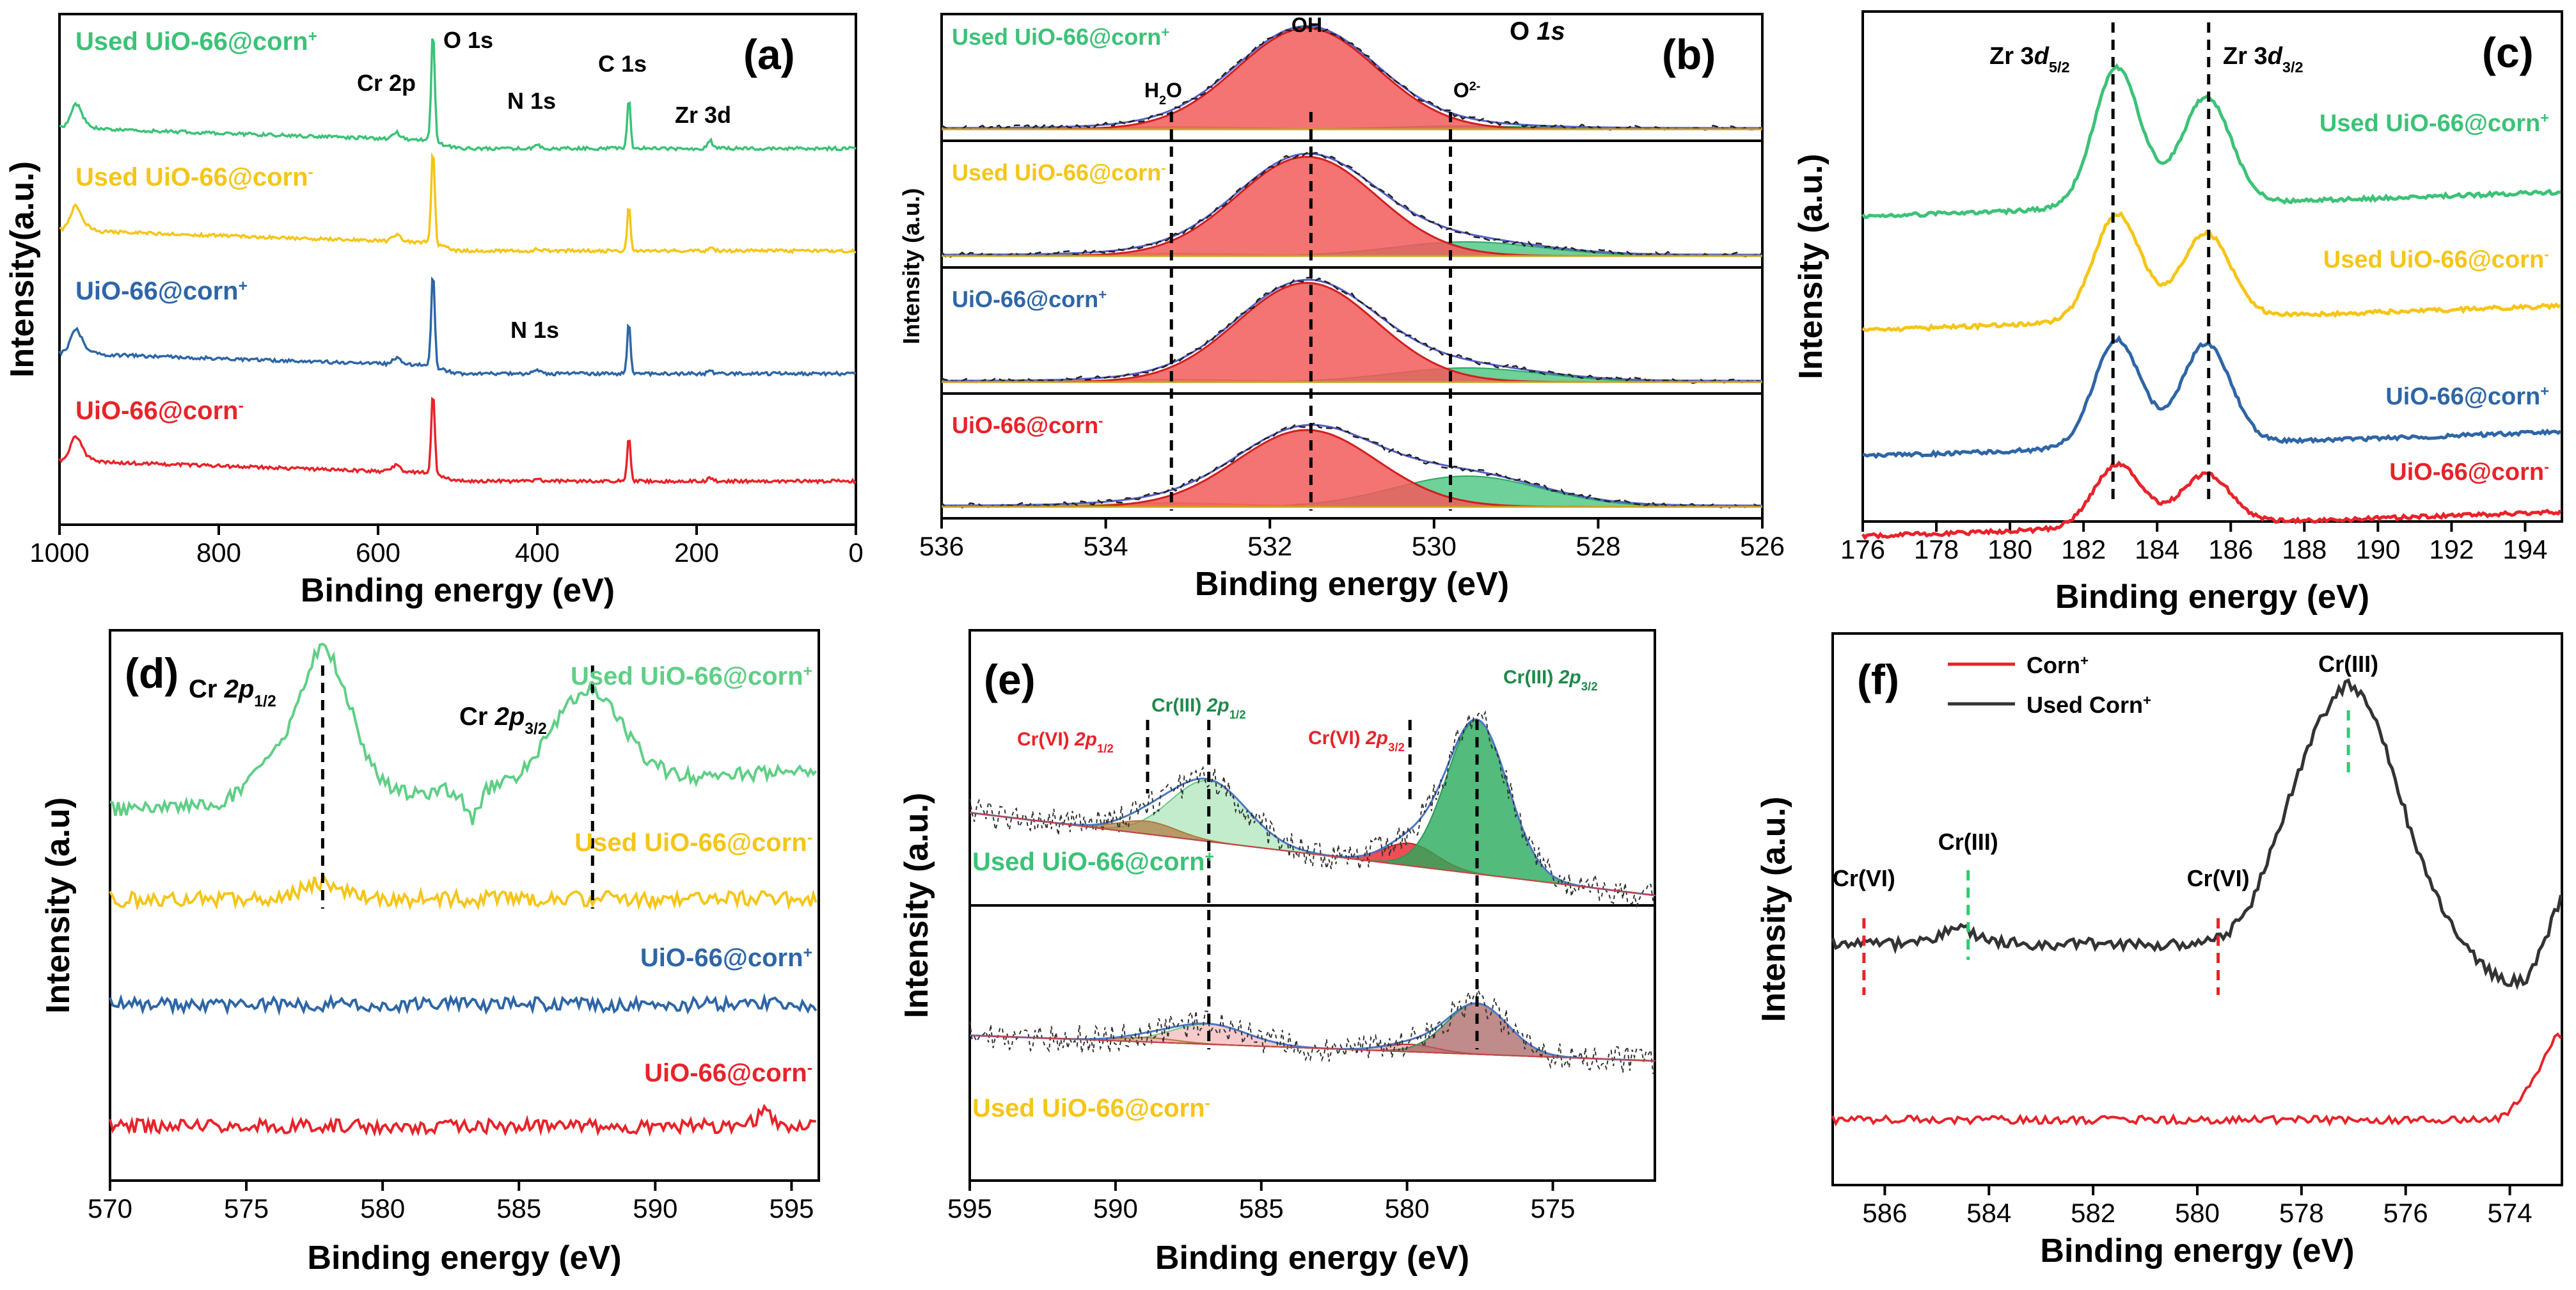  Describe the element at coordinates (464, 905) in the screenshot. I see `panel-d-frame` at that location.